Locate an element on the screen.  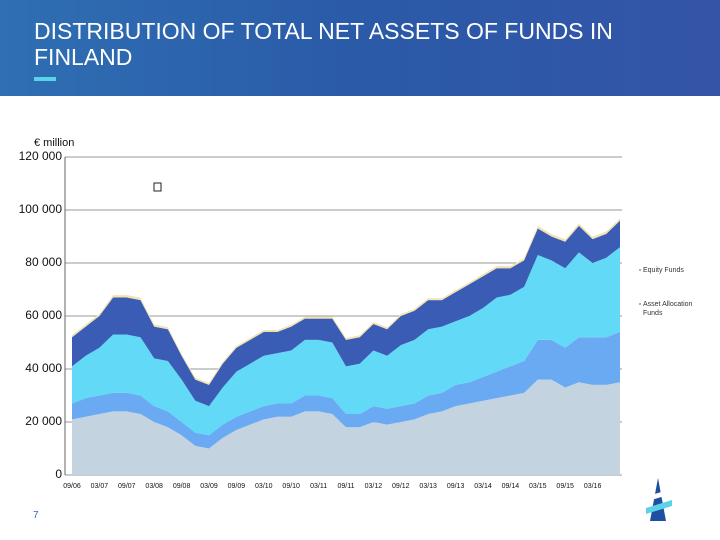
x-tick-label: 09/09 is located at coordinates (237, 486).